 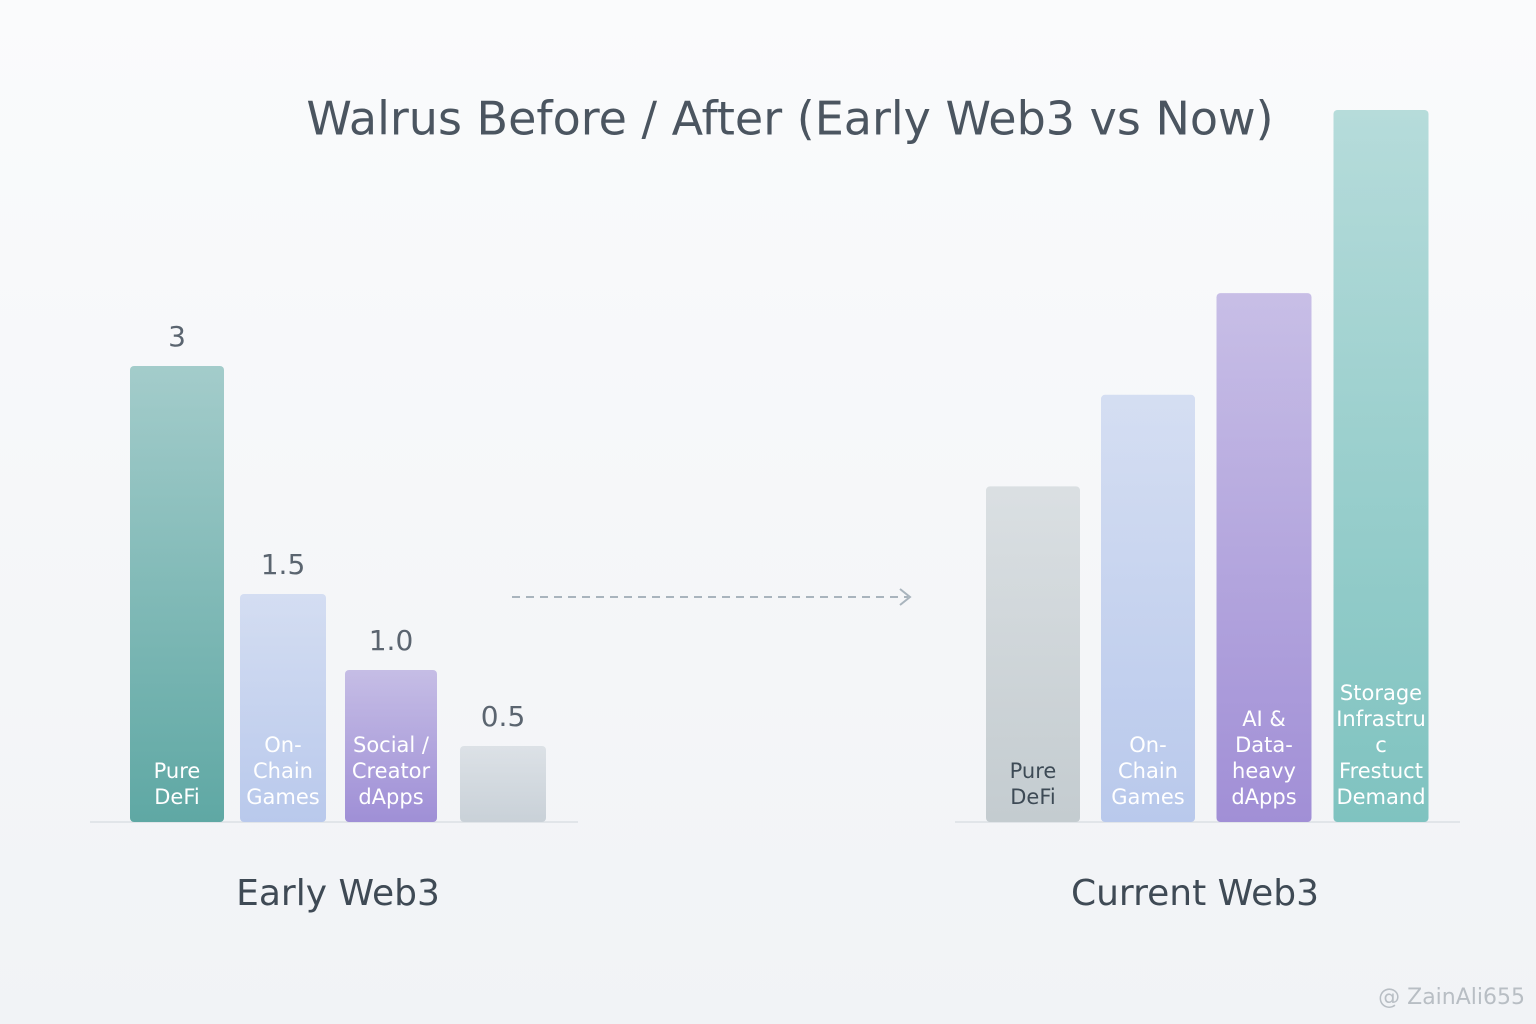 I want to click on arrow-head, so click(x=905, y=597).